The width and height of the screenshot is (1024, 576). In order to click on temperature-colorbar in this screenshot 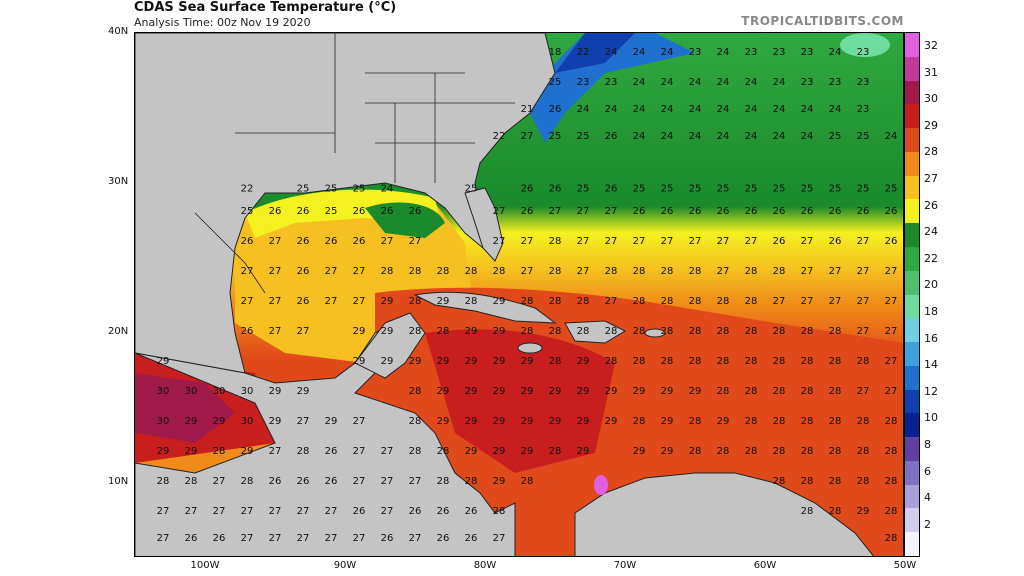, I will do `click(912, 294)`.